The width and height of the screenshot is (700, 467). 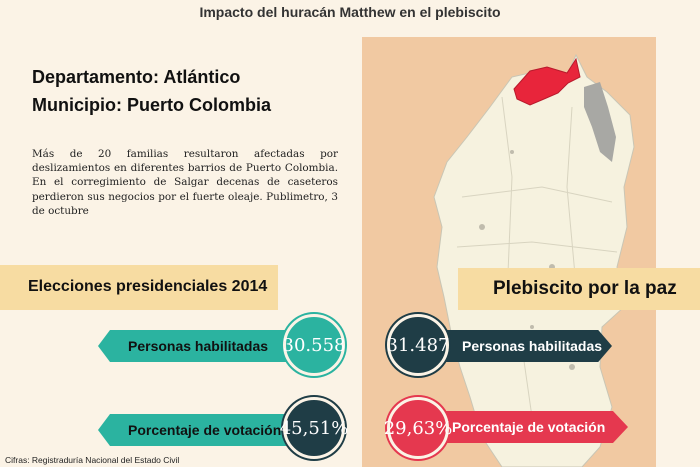 What do you see at coordinates (136, 77) in the screenshot?
I see `department-label: Departamento: Atlántico` at bounding box center [136, 77].